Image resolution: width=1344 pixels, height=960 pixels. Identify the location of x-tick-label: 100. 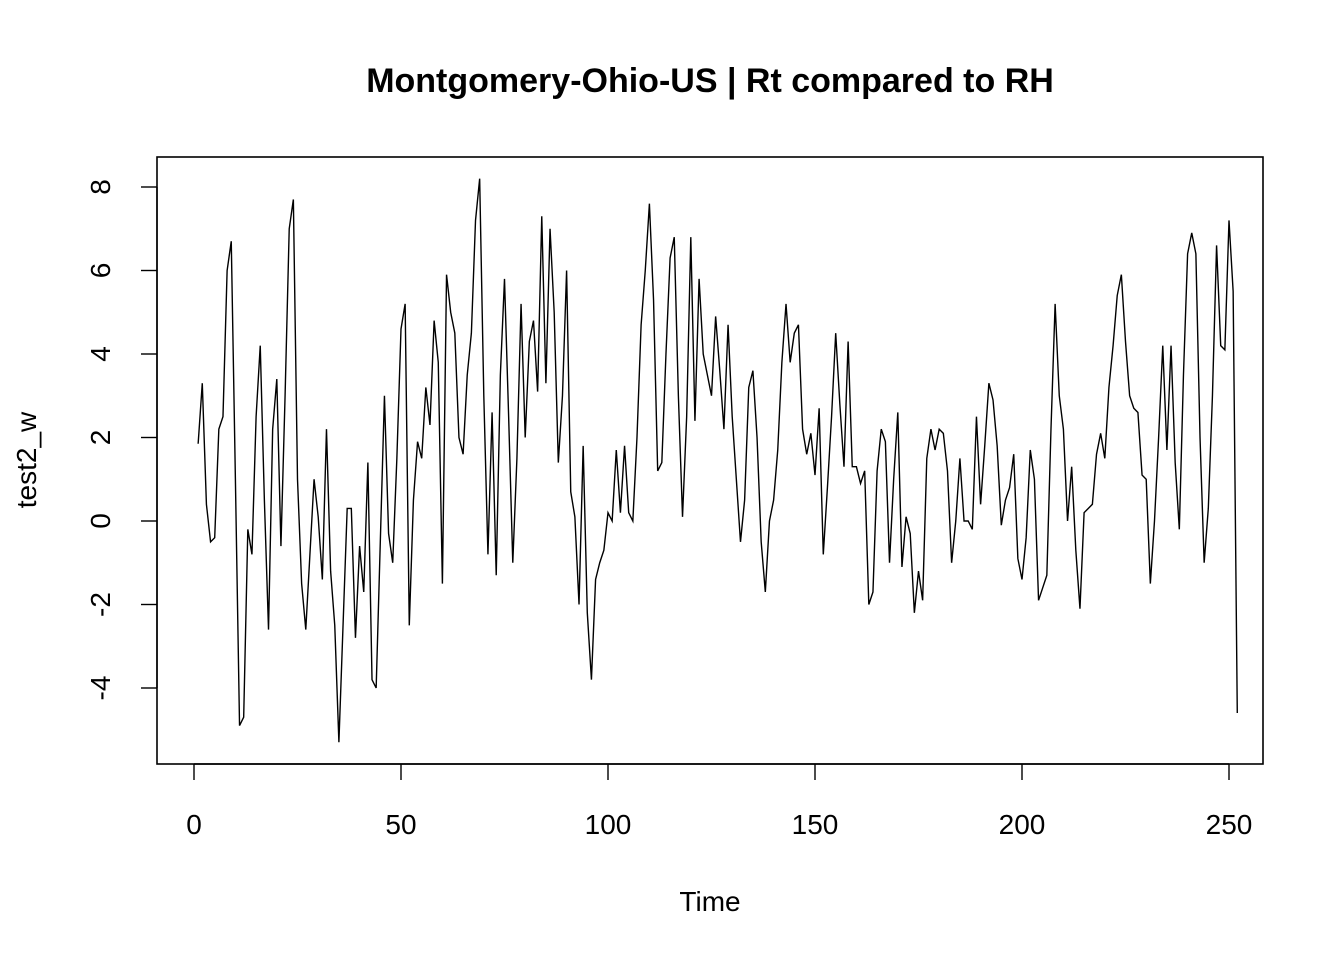
(608, 824).